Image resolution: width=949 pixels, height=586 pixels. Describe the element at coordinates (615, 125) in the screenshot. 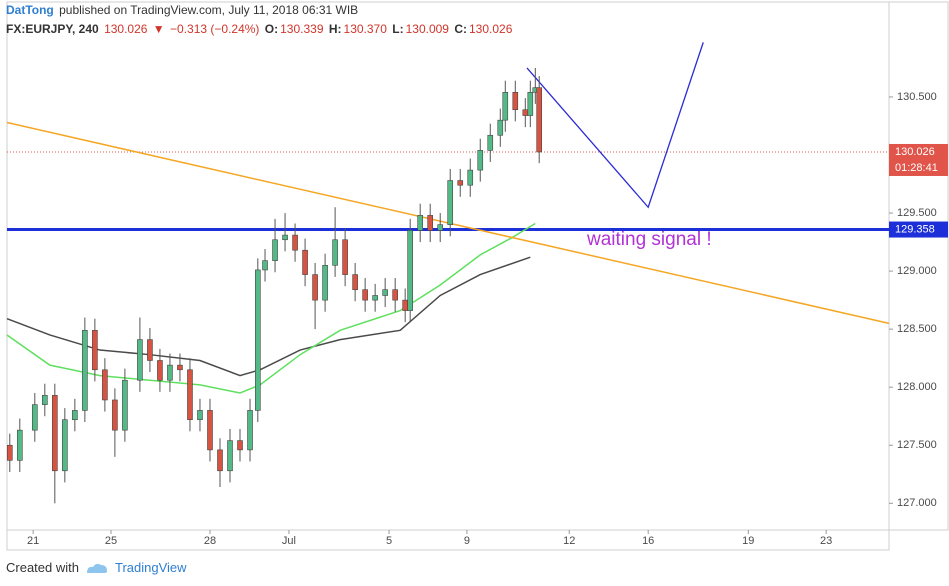

I see `indicator-line` at that location.